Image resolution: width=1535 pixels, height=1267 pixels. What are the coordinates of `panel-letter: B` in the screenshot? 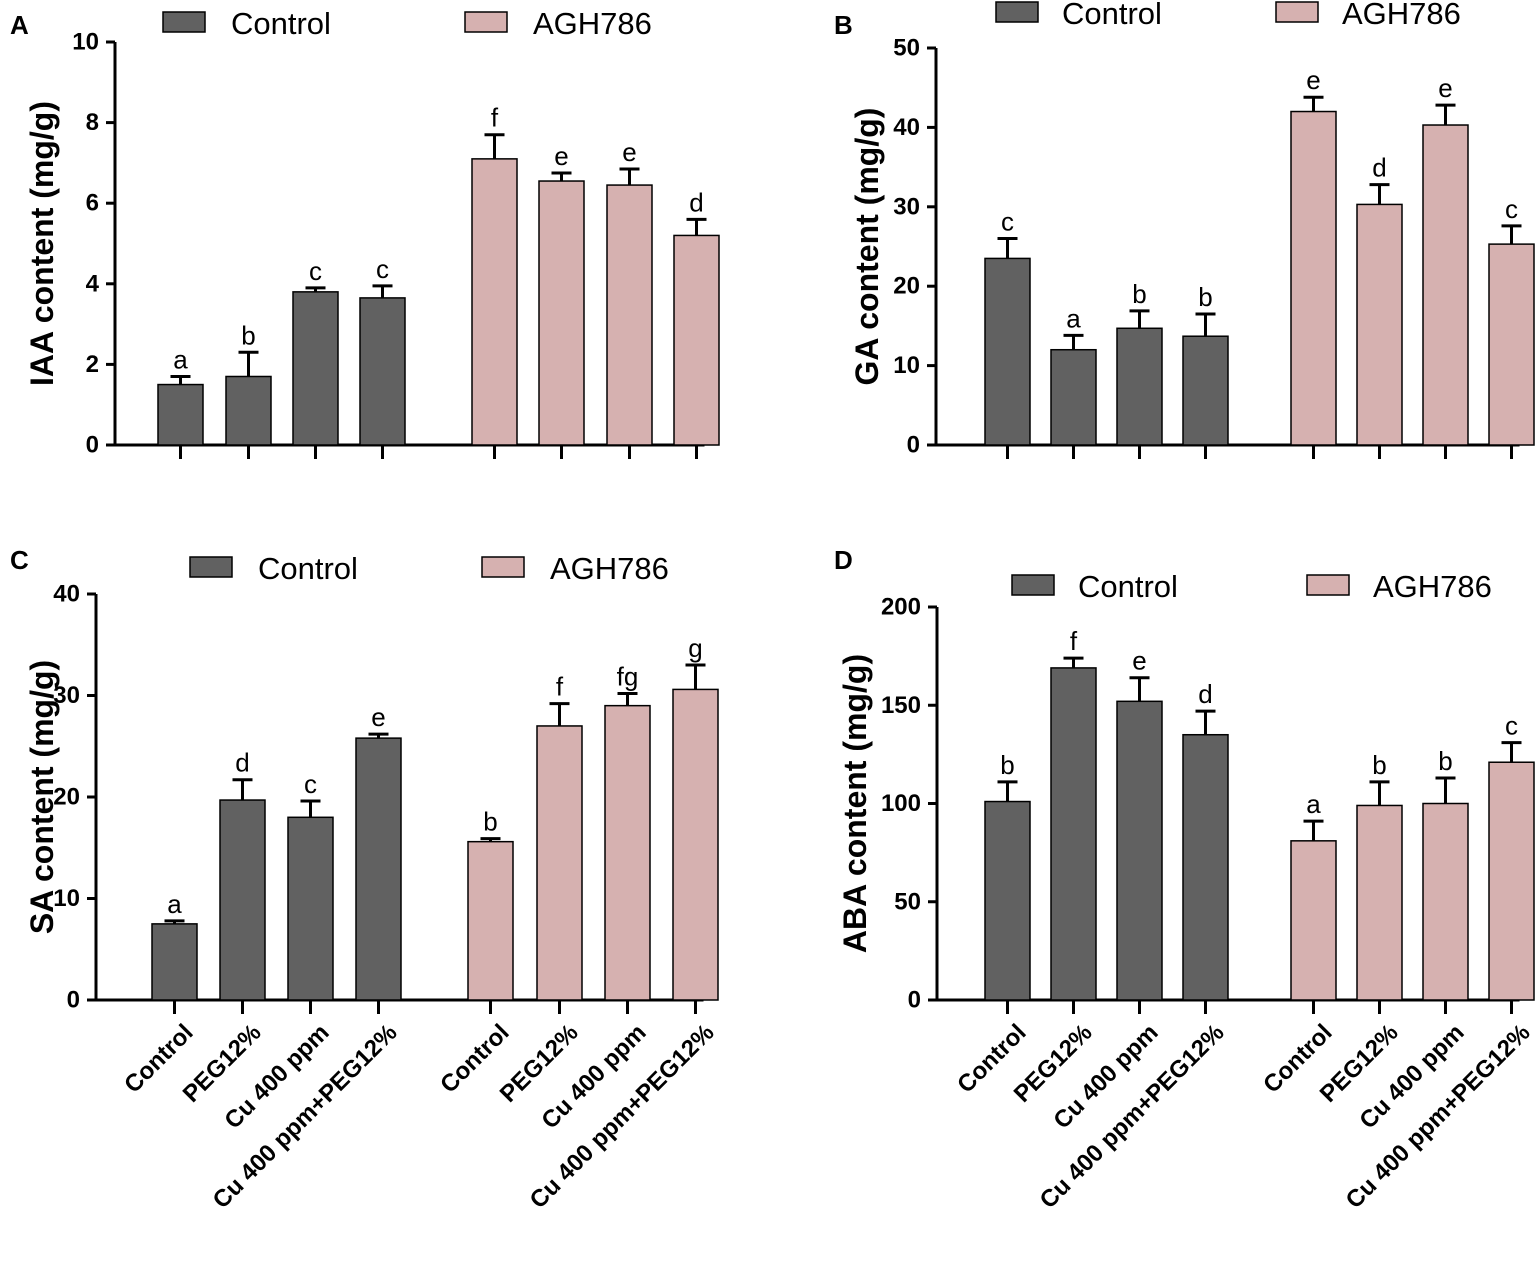 It's located at (843, 25).